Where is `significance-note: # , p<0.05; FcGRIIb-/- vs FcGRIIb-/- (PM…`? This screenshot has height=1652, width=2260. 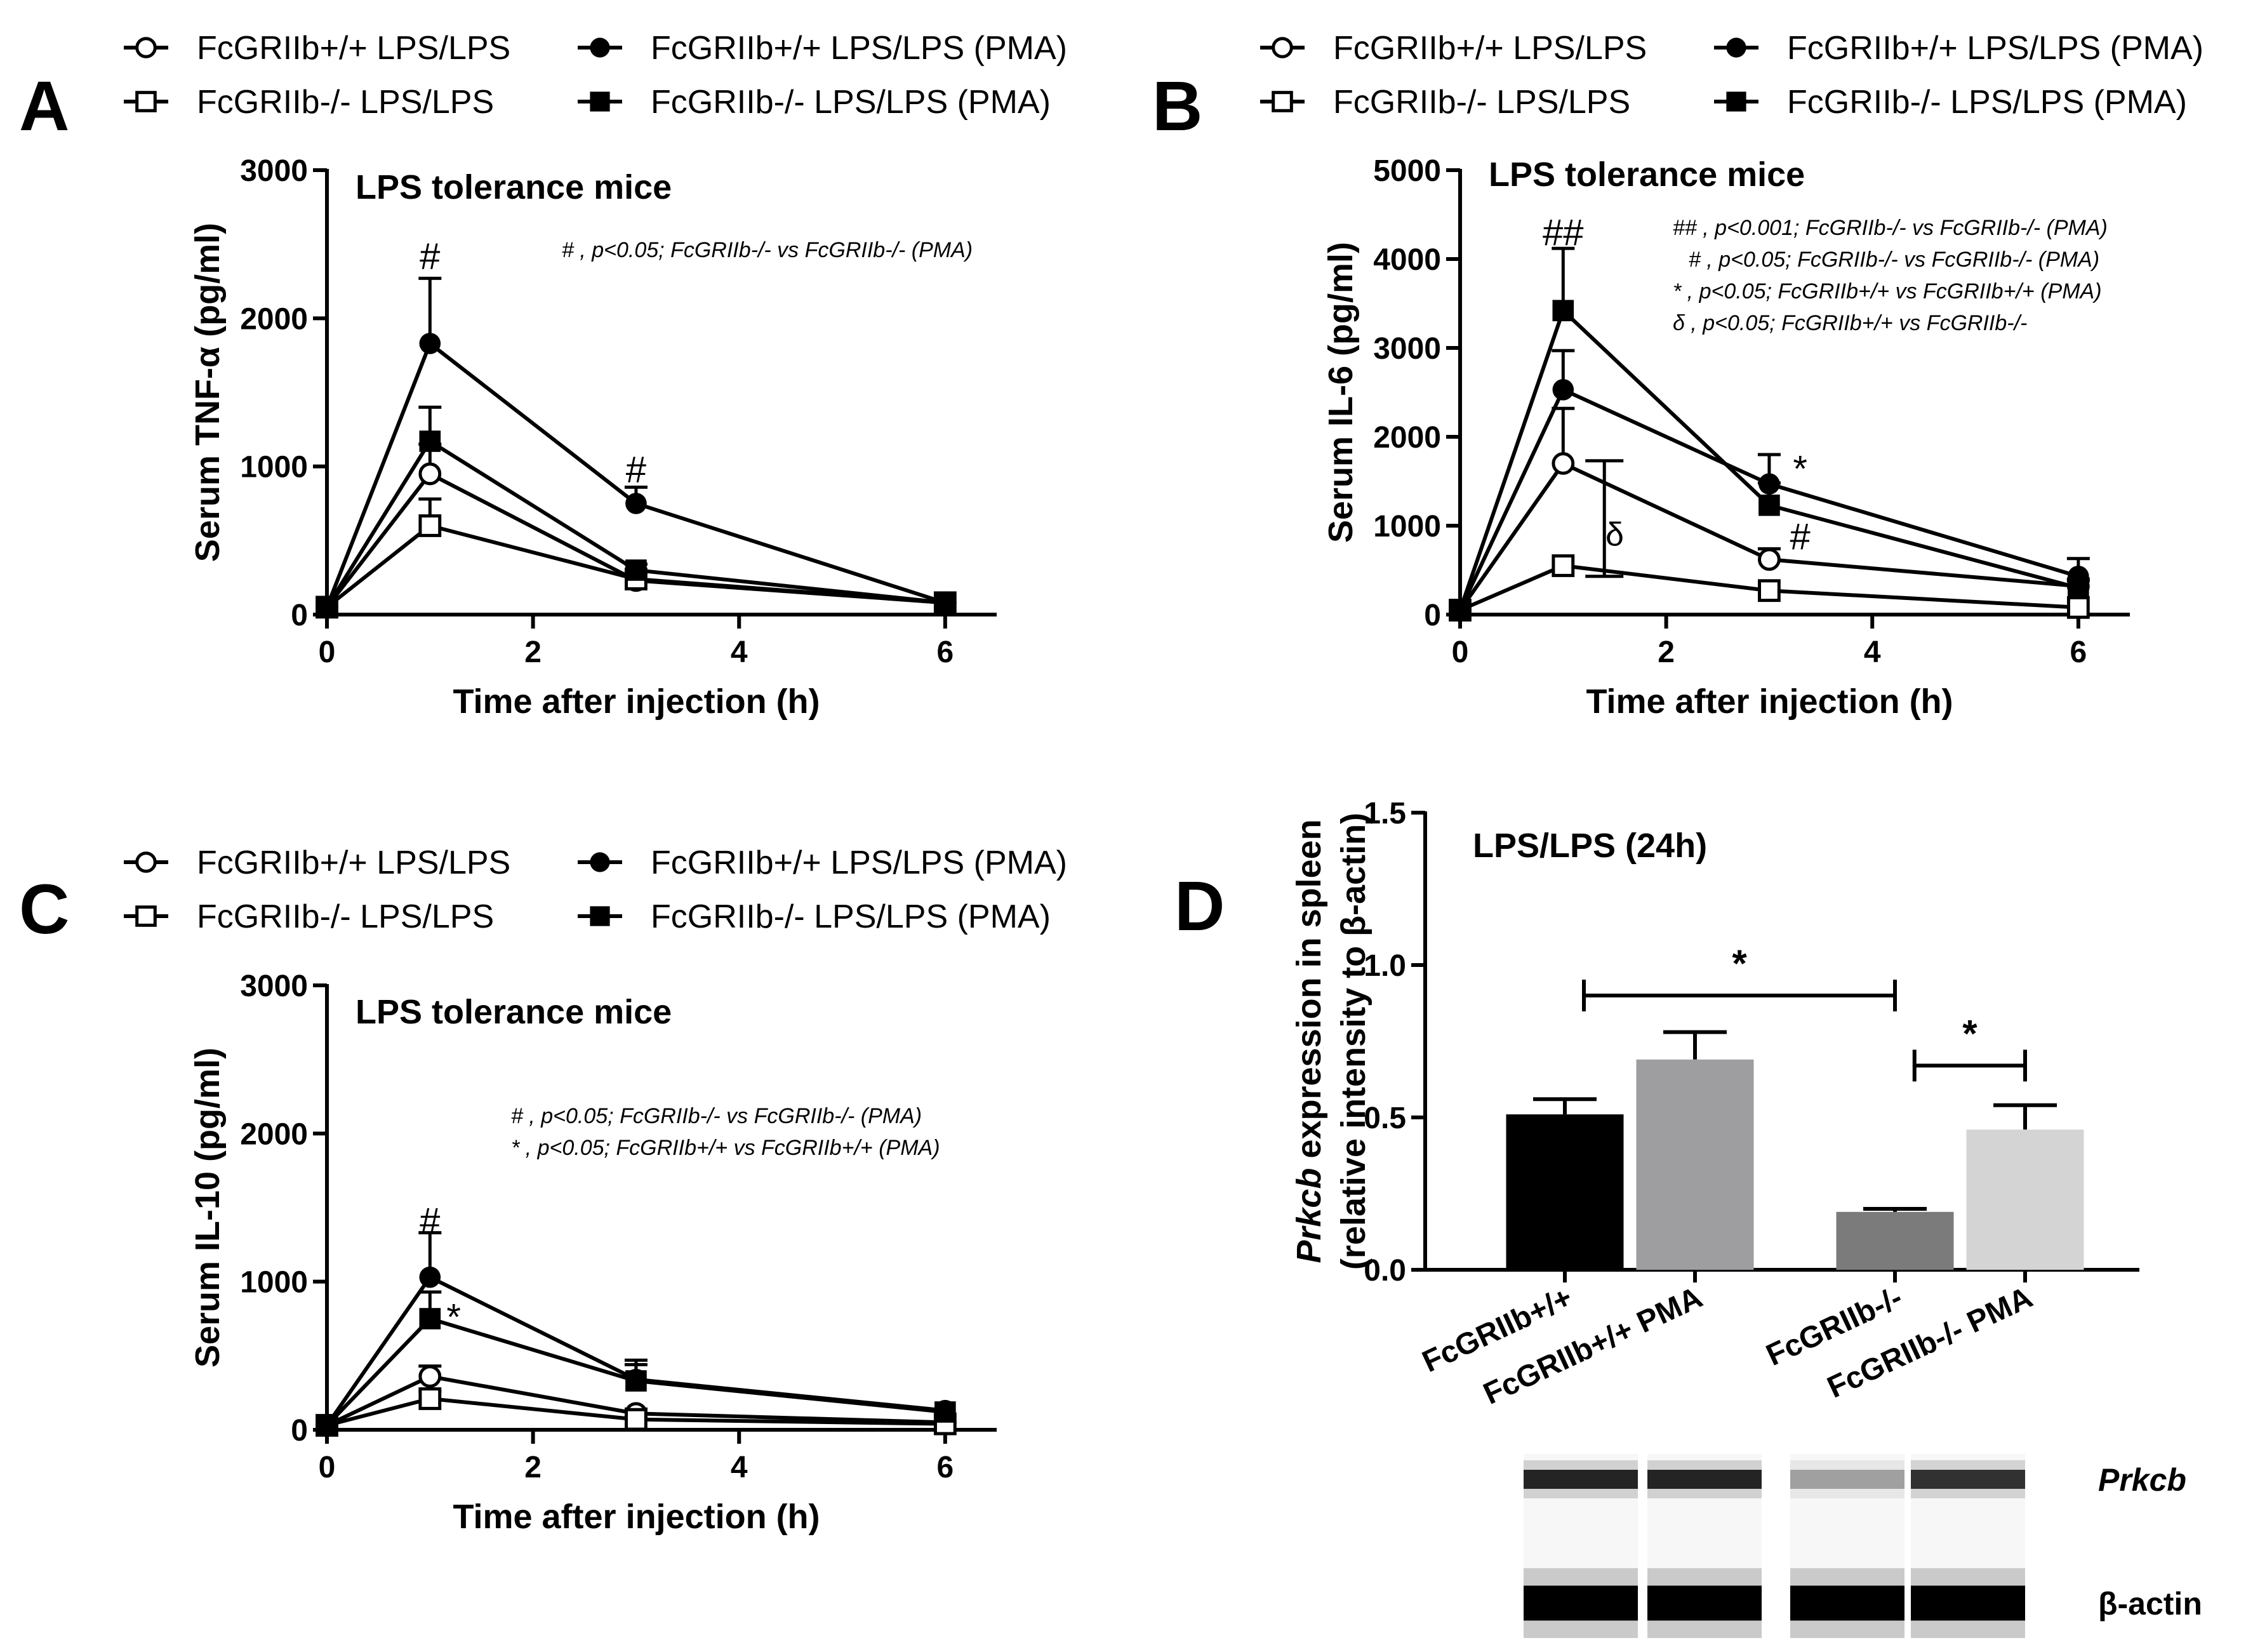
significance-note: # , p<0.05; FcGRIIb-/- vs FcGRIIb-/- (PM… is located at coordinates (716, 1116).